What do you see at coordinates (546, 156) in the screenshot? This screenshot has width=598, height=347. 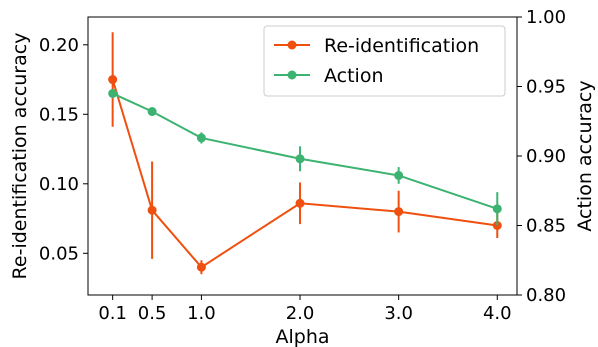 I see `y-right-tick-label: 0.90` at bounding box center [546, 156].